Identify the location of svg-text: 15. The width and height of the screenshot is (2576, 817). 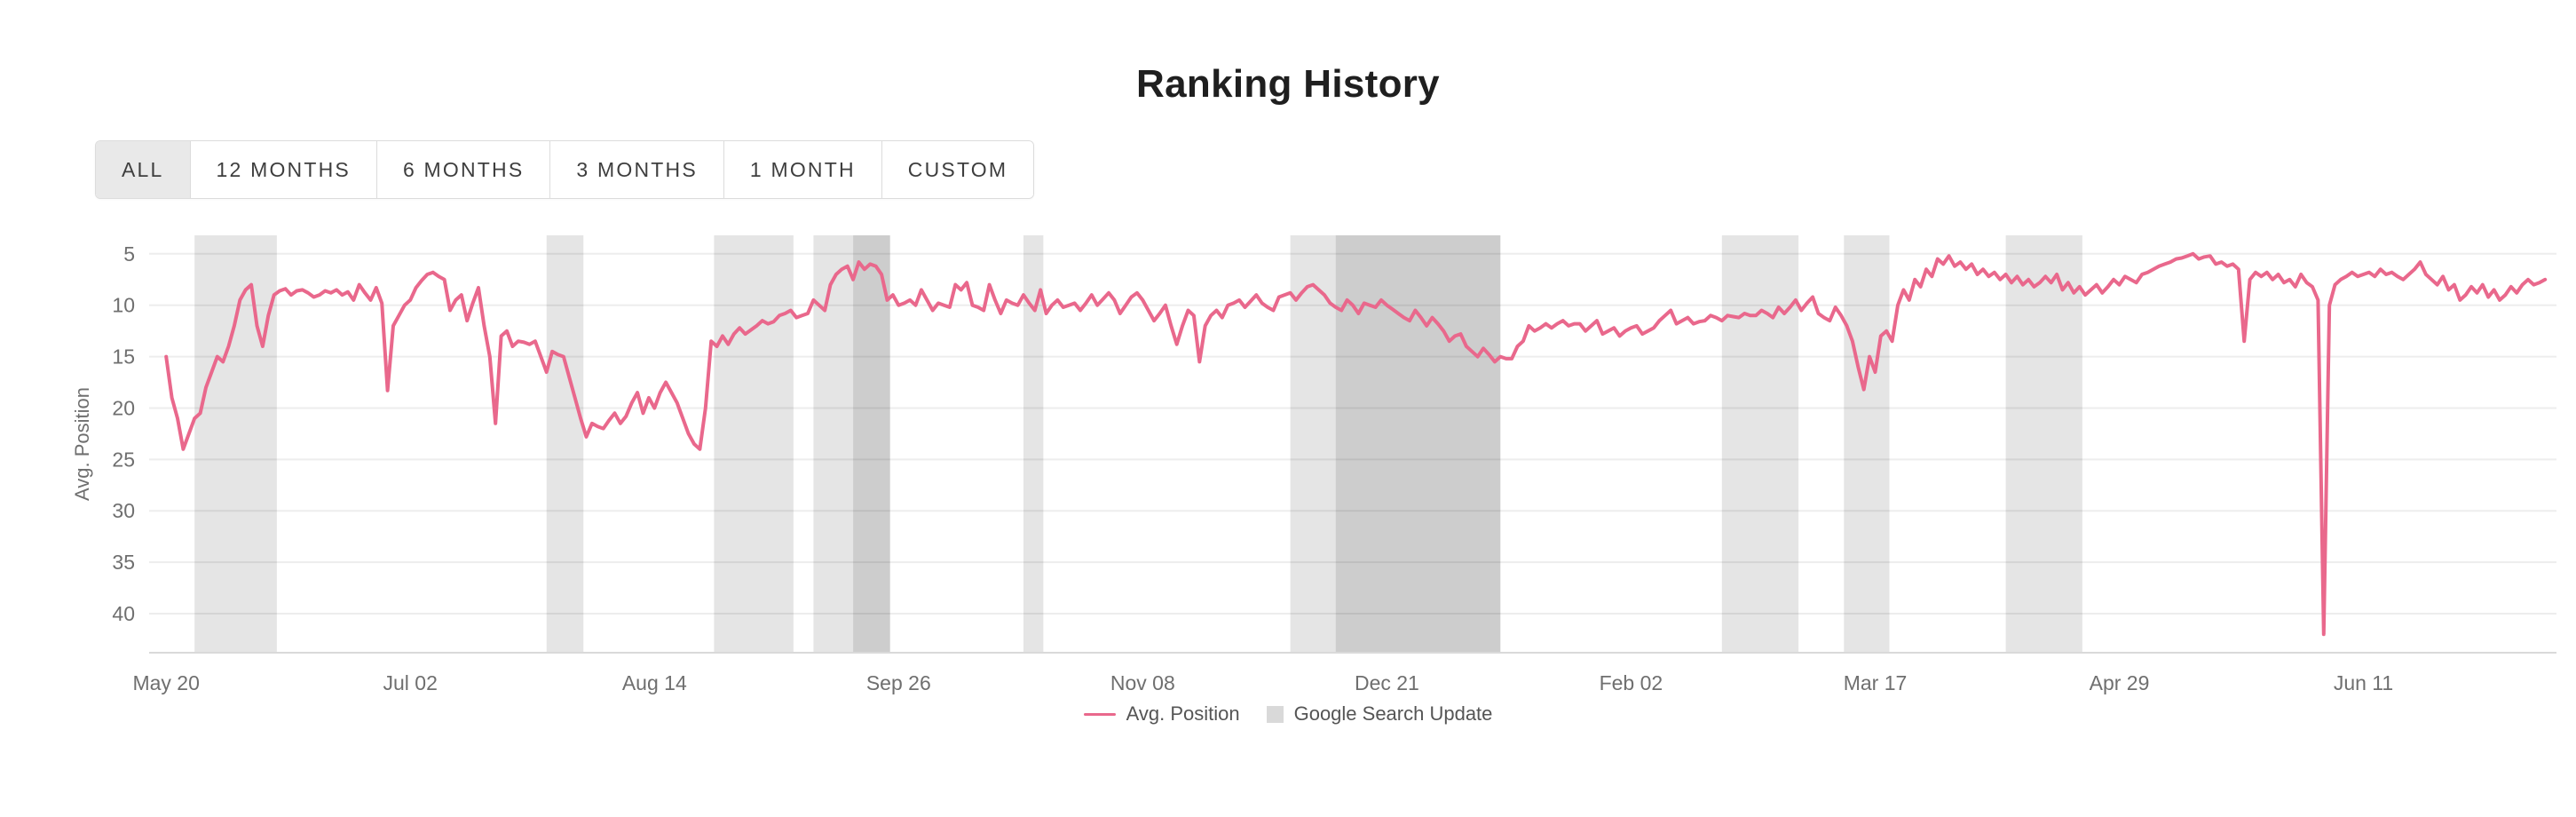
(123, 357).